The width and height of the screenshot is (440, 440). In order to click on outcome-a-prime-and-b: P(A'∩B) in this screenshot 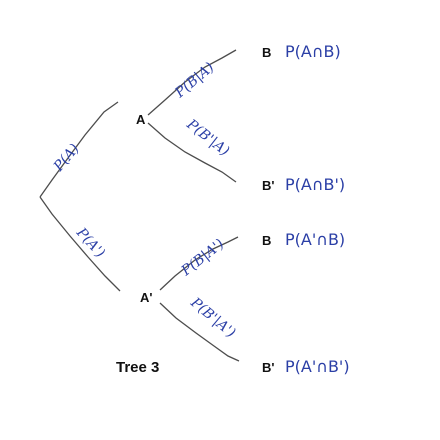, I will do `click(315, 239)`.